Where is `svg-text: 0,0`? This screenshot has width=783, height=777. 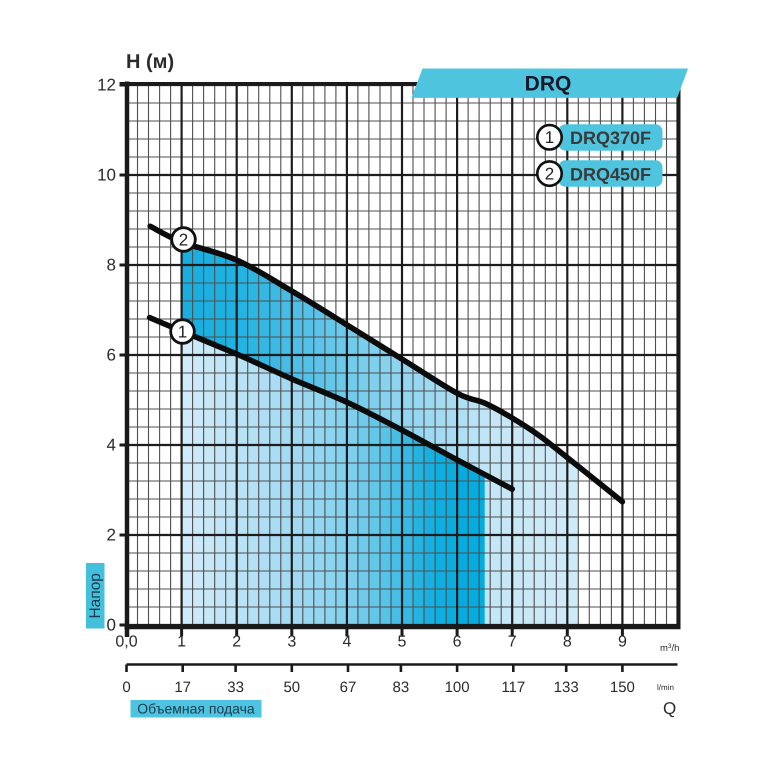
svg-text: 0,0 is located at coordinates (126, 642).